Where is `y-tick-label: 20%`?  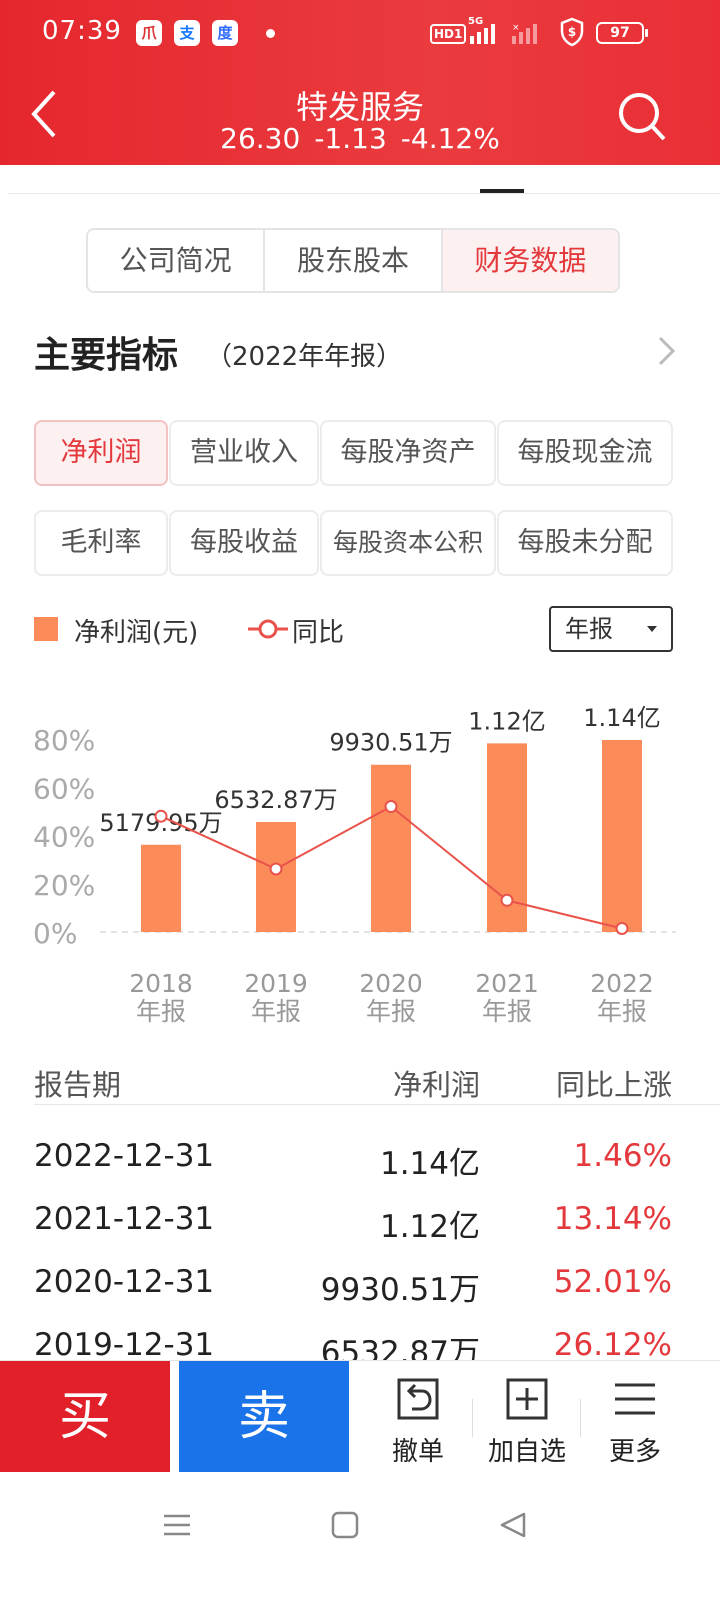
y-tick-label: 20% is located at coordinates (64, 885).